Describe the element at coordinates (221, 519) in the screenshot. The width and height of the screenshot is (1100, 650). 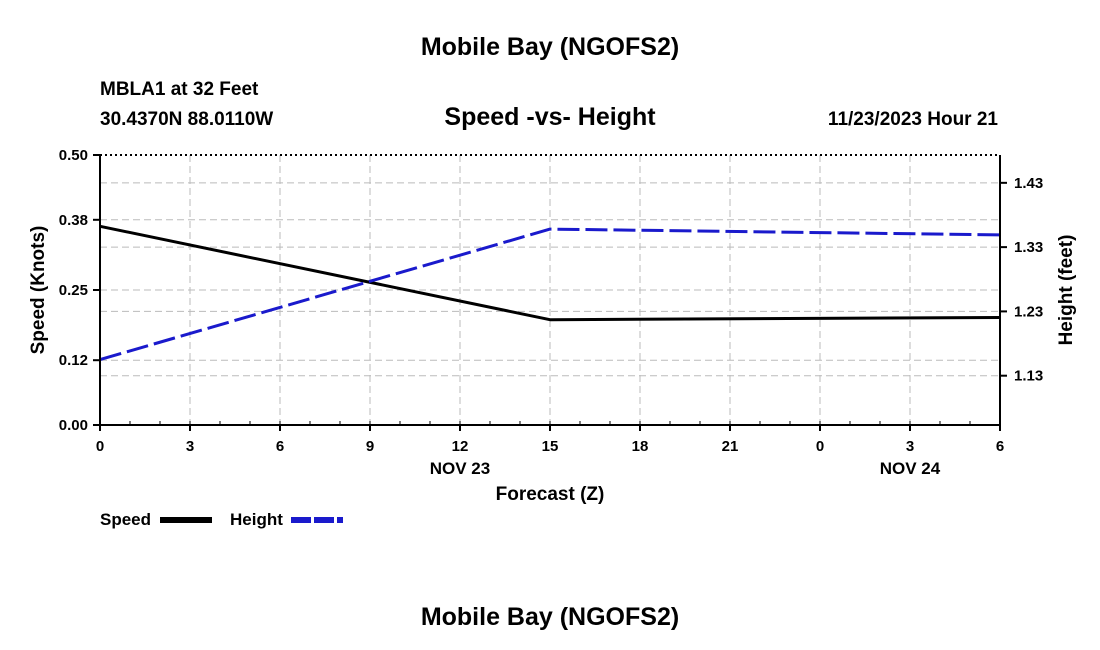
I see `legend: Speed Height` at that location.